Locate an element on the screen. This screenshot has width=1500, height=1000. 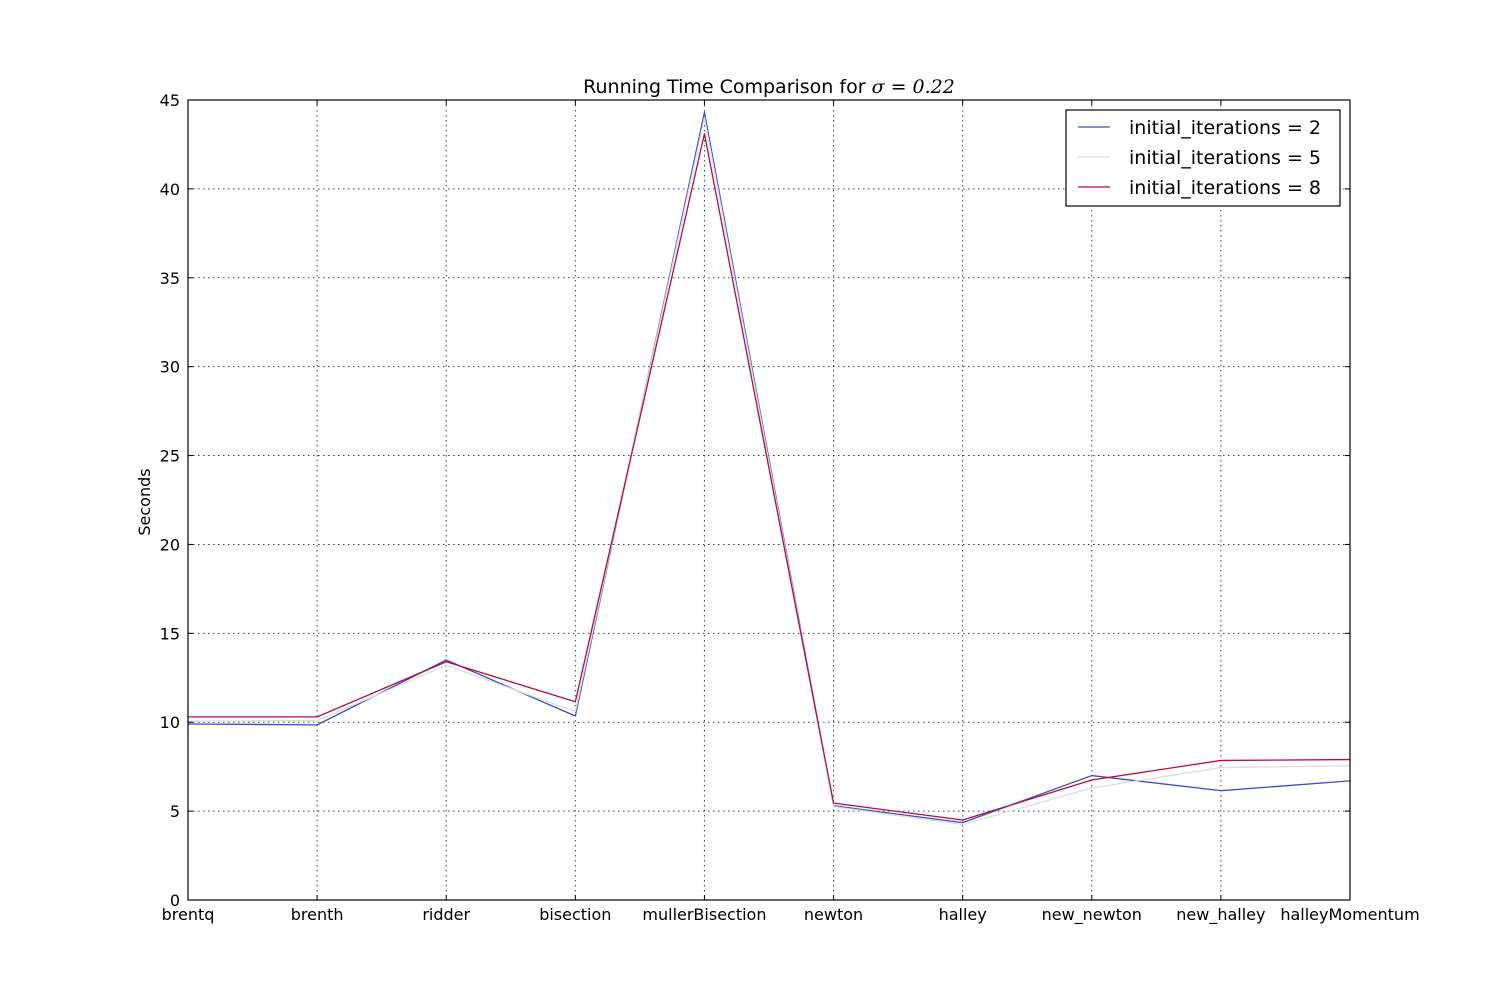
y-tick-label: 5 is located at coordinates (175, 811).